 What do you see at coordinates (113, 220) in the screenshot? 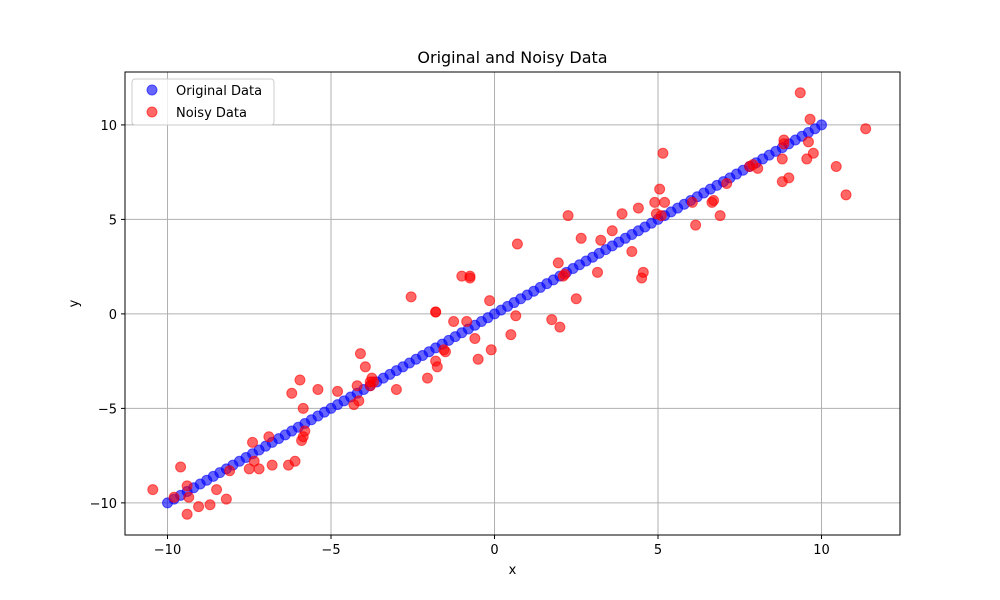
I see `y-tick-label: 5` at bounding box center [113, 220].